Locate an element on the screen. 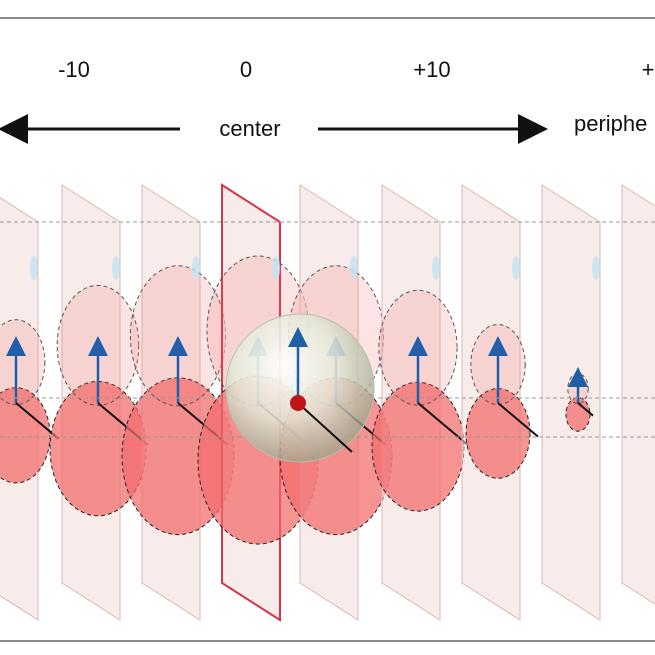 The width and height of the screenshot is (655, 655). slice-5-ghost-mark is located at coordinates (354, 268).